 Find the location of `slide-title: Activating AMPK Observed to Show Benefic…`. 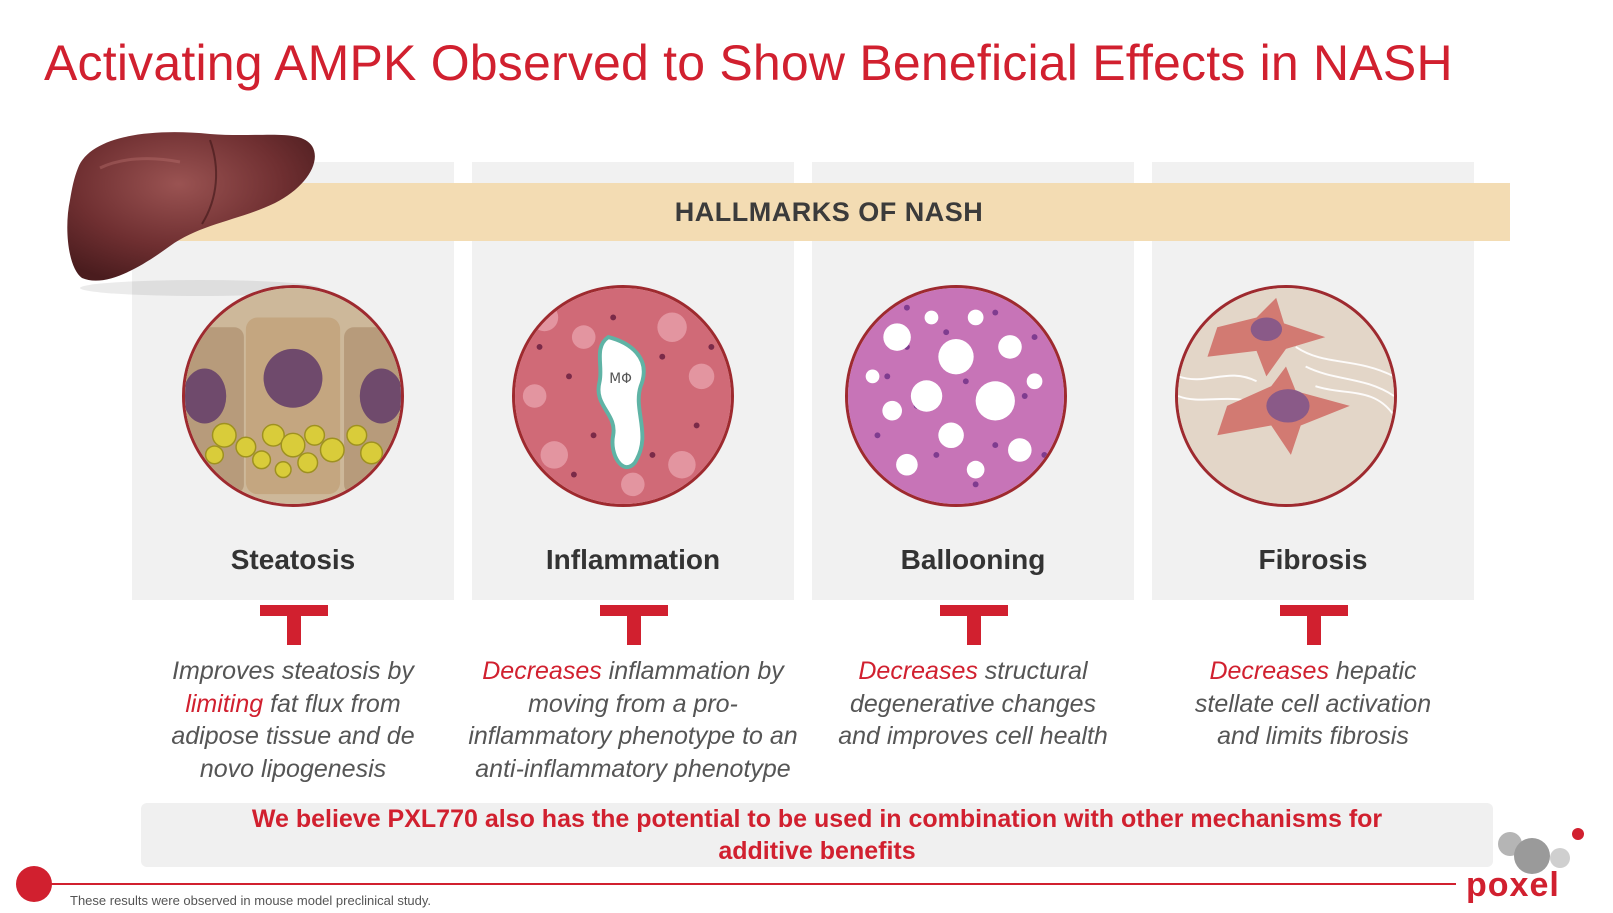

slide-title: Activating AMPK Observed to Show Benefic… is located at coordinates (748, 63).